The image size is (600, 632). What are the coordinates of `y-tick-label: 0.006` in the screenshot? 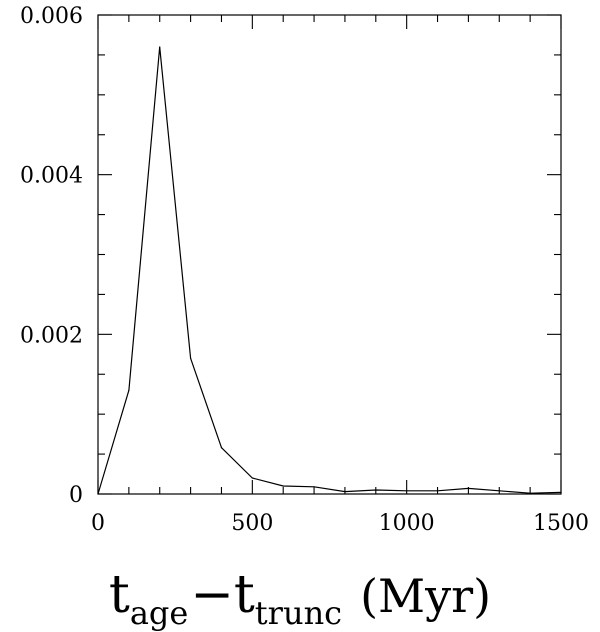 It's located at (51, 16).